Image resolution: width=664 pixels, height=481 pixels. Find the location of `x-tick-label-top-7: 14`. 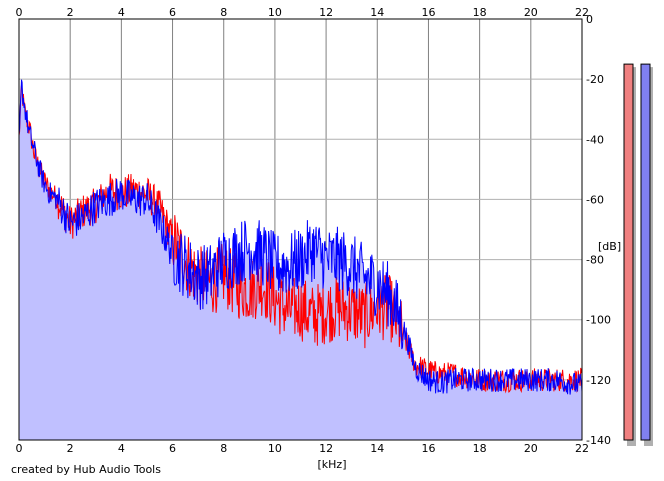

x-tick-label-top-7: 14 is located at coordinates (377, 12).